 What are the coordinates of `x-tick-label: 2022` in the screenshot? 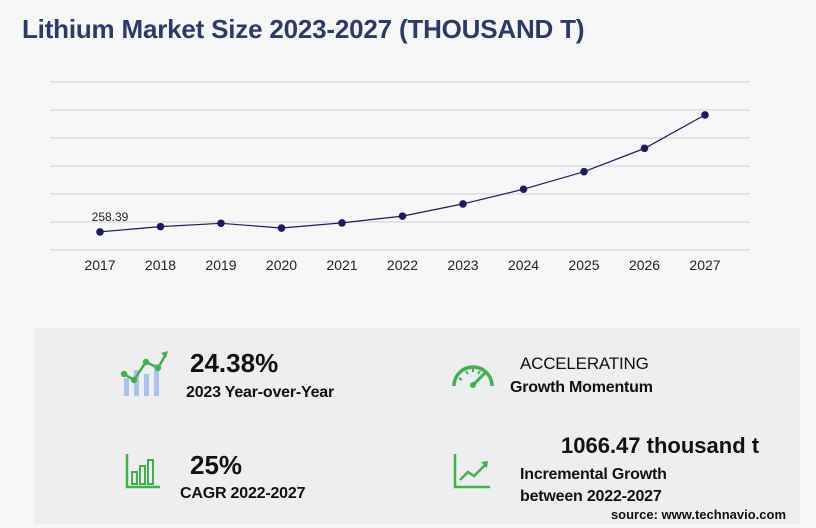 It's located at (402, 265).